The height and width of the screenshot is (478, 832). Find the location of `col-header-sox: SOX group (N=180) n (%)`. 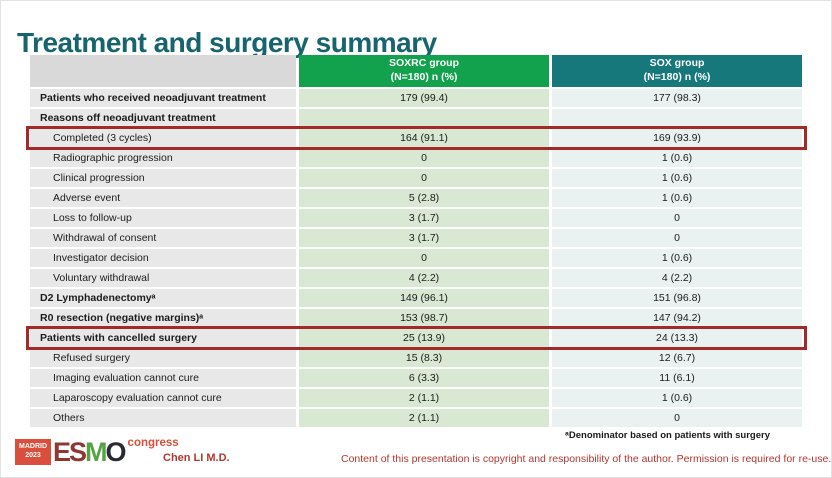

col-header-sox: SOX group (N=180) n (%) is located at coordinates (677, 72).